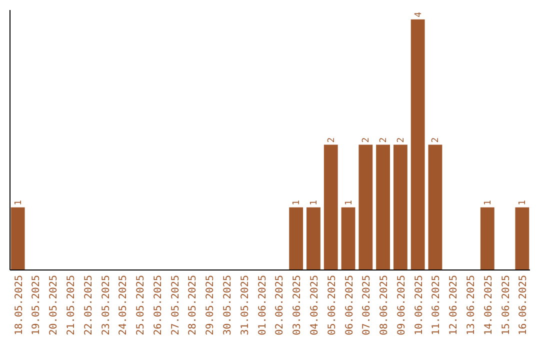  I want to click on x-tick-label: 31.05.2025, so click(245, 305).